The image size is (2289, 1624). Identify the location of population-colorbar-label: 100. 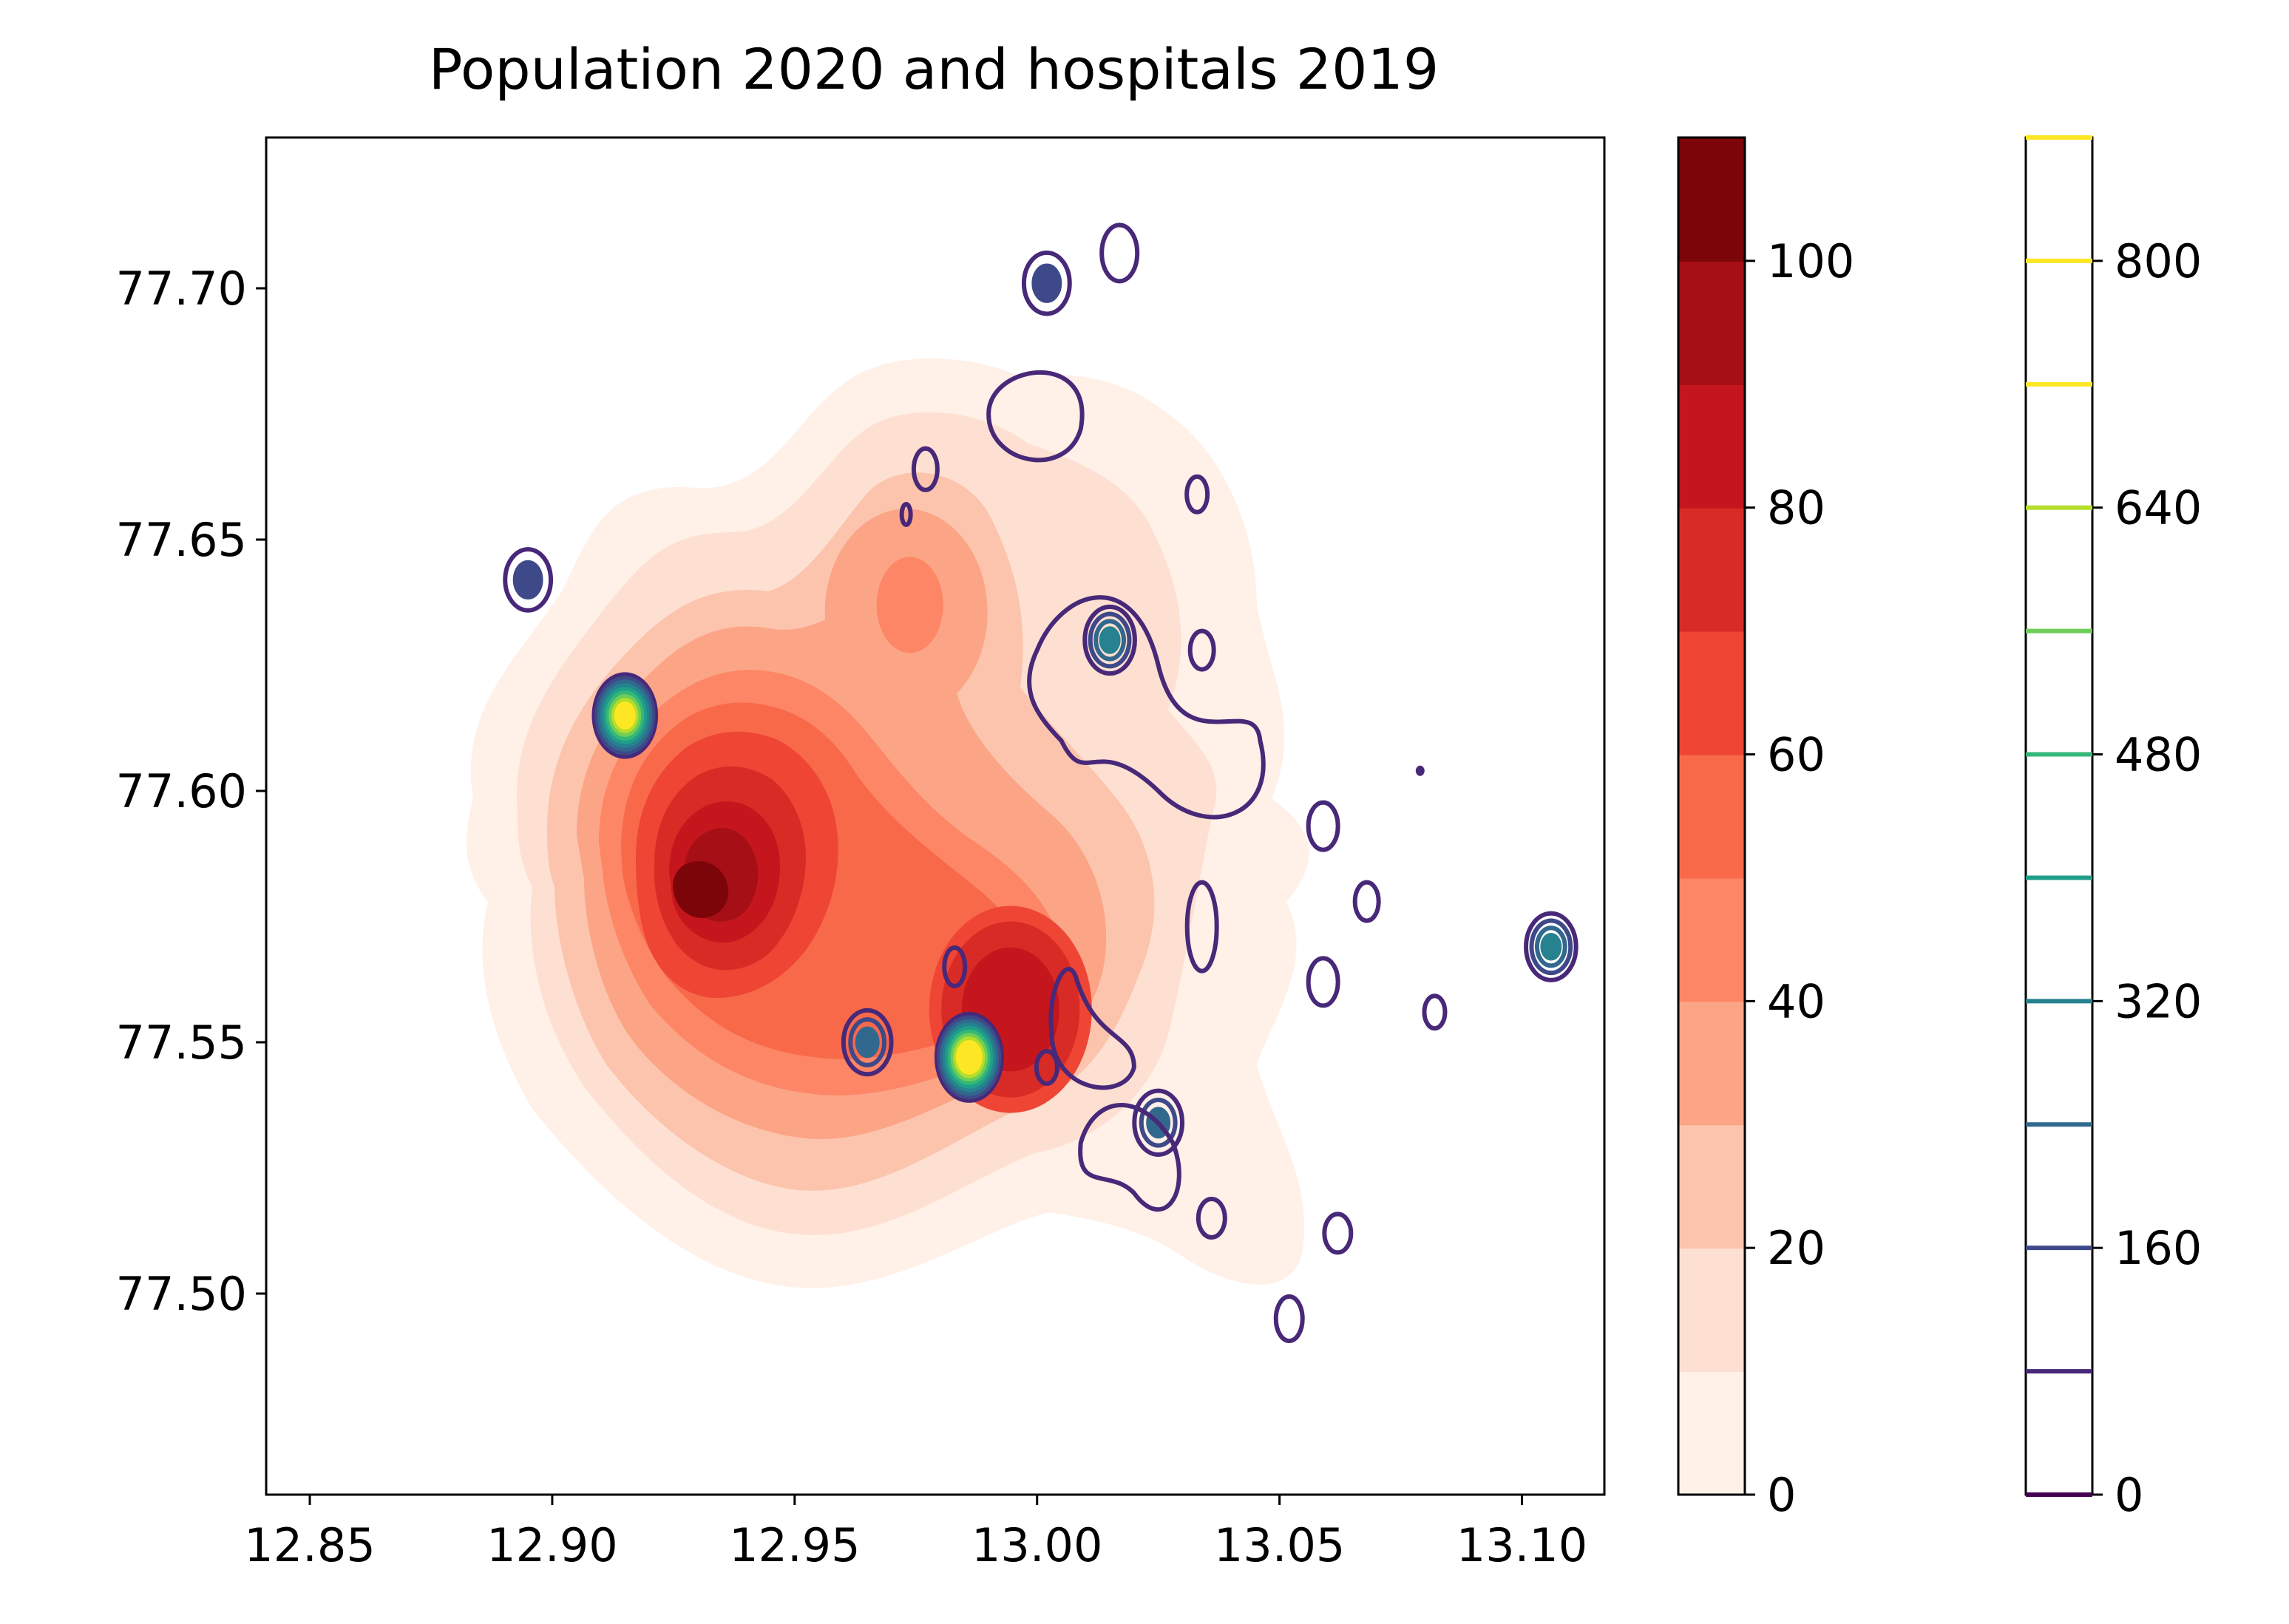
(1810, 261).